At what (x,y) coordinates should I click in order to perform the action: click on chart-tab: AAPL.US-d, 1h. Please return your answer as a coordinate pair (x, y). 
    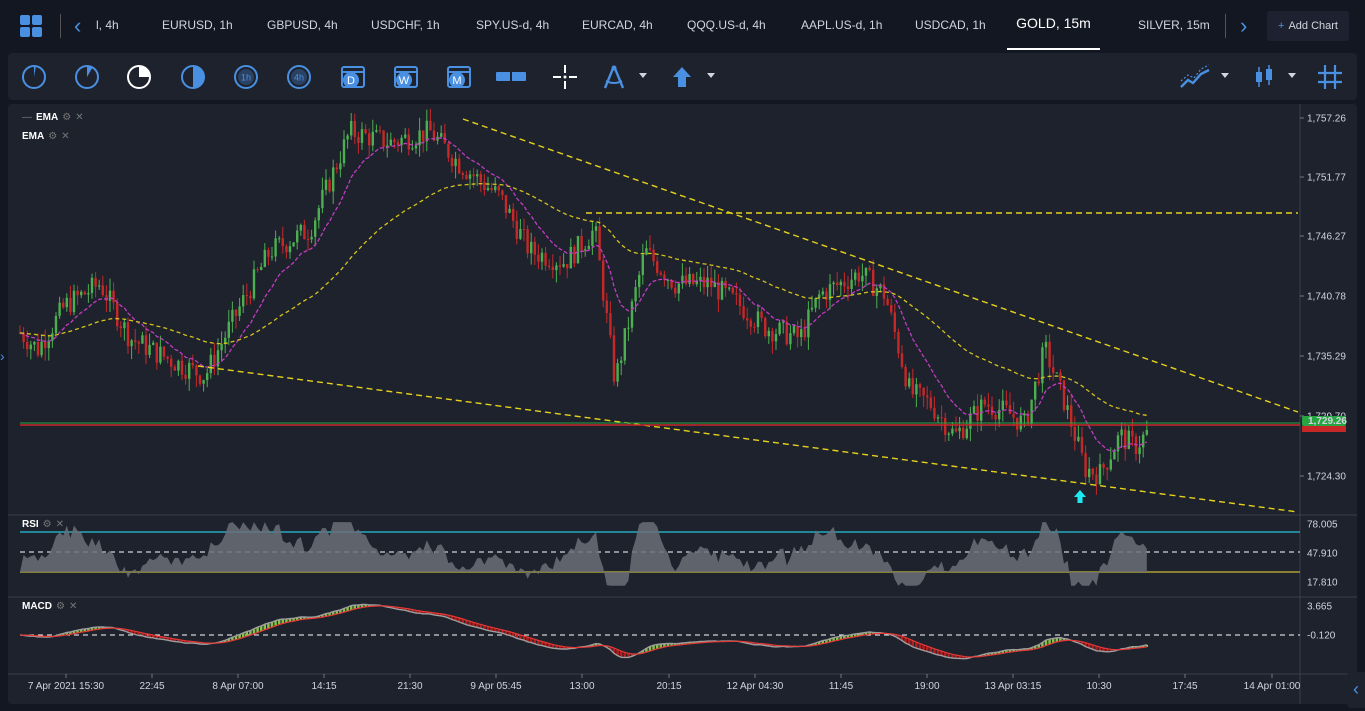
    Looking at the image, I should click on (842, 25).